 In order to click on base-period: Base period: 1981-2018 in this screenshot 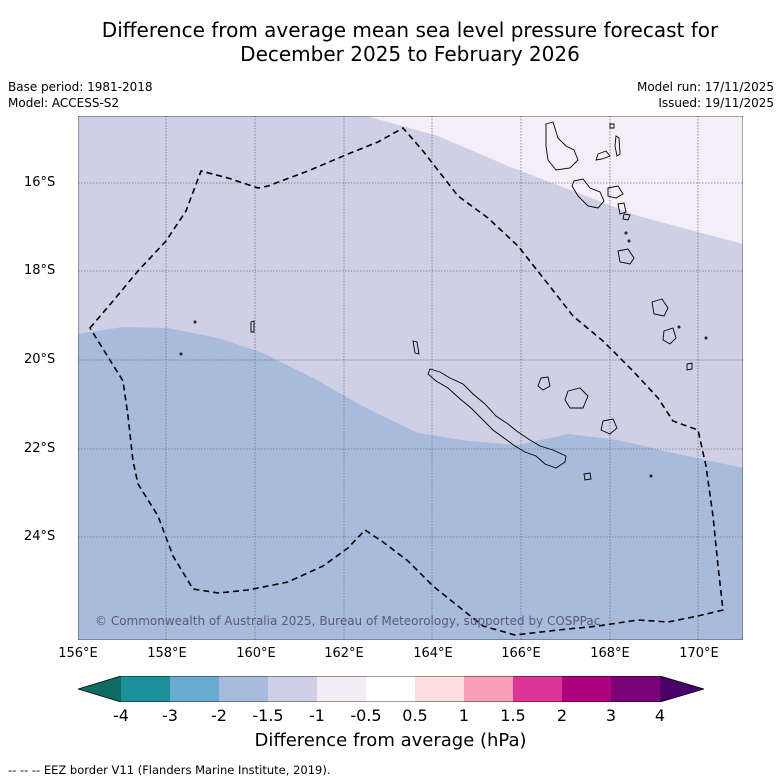, I will do `click(80, 87)`.